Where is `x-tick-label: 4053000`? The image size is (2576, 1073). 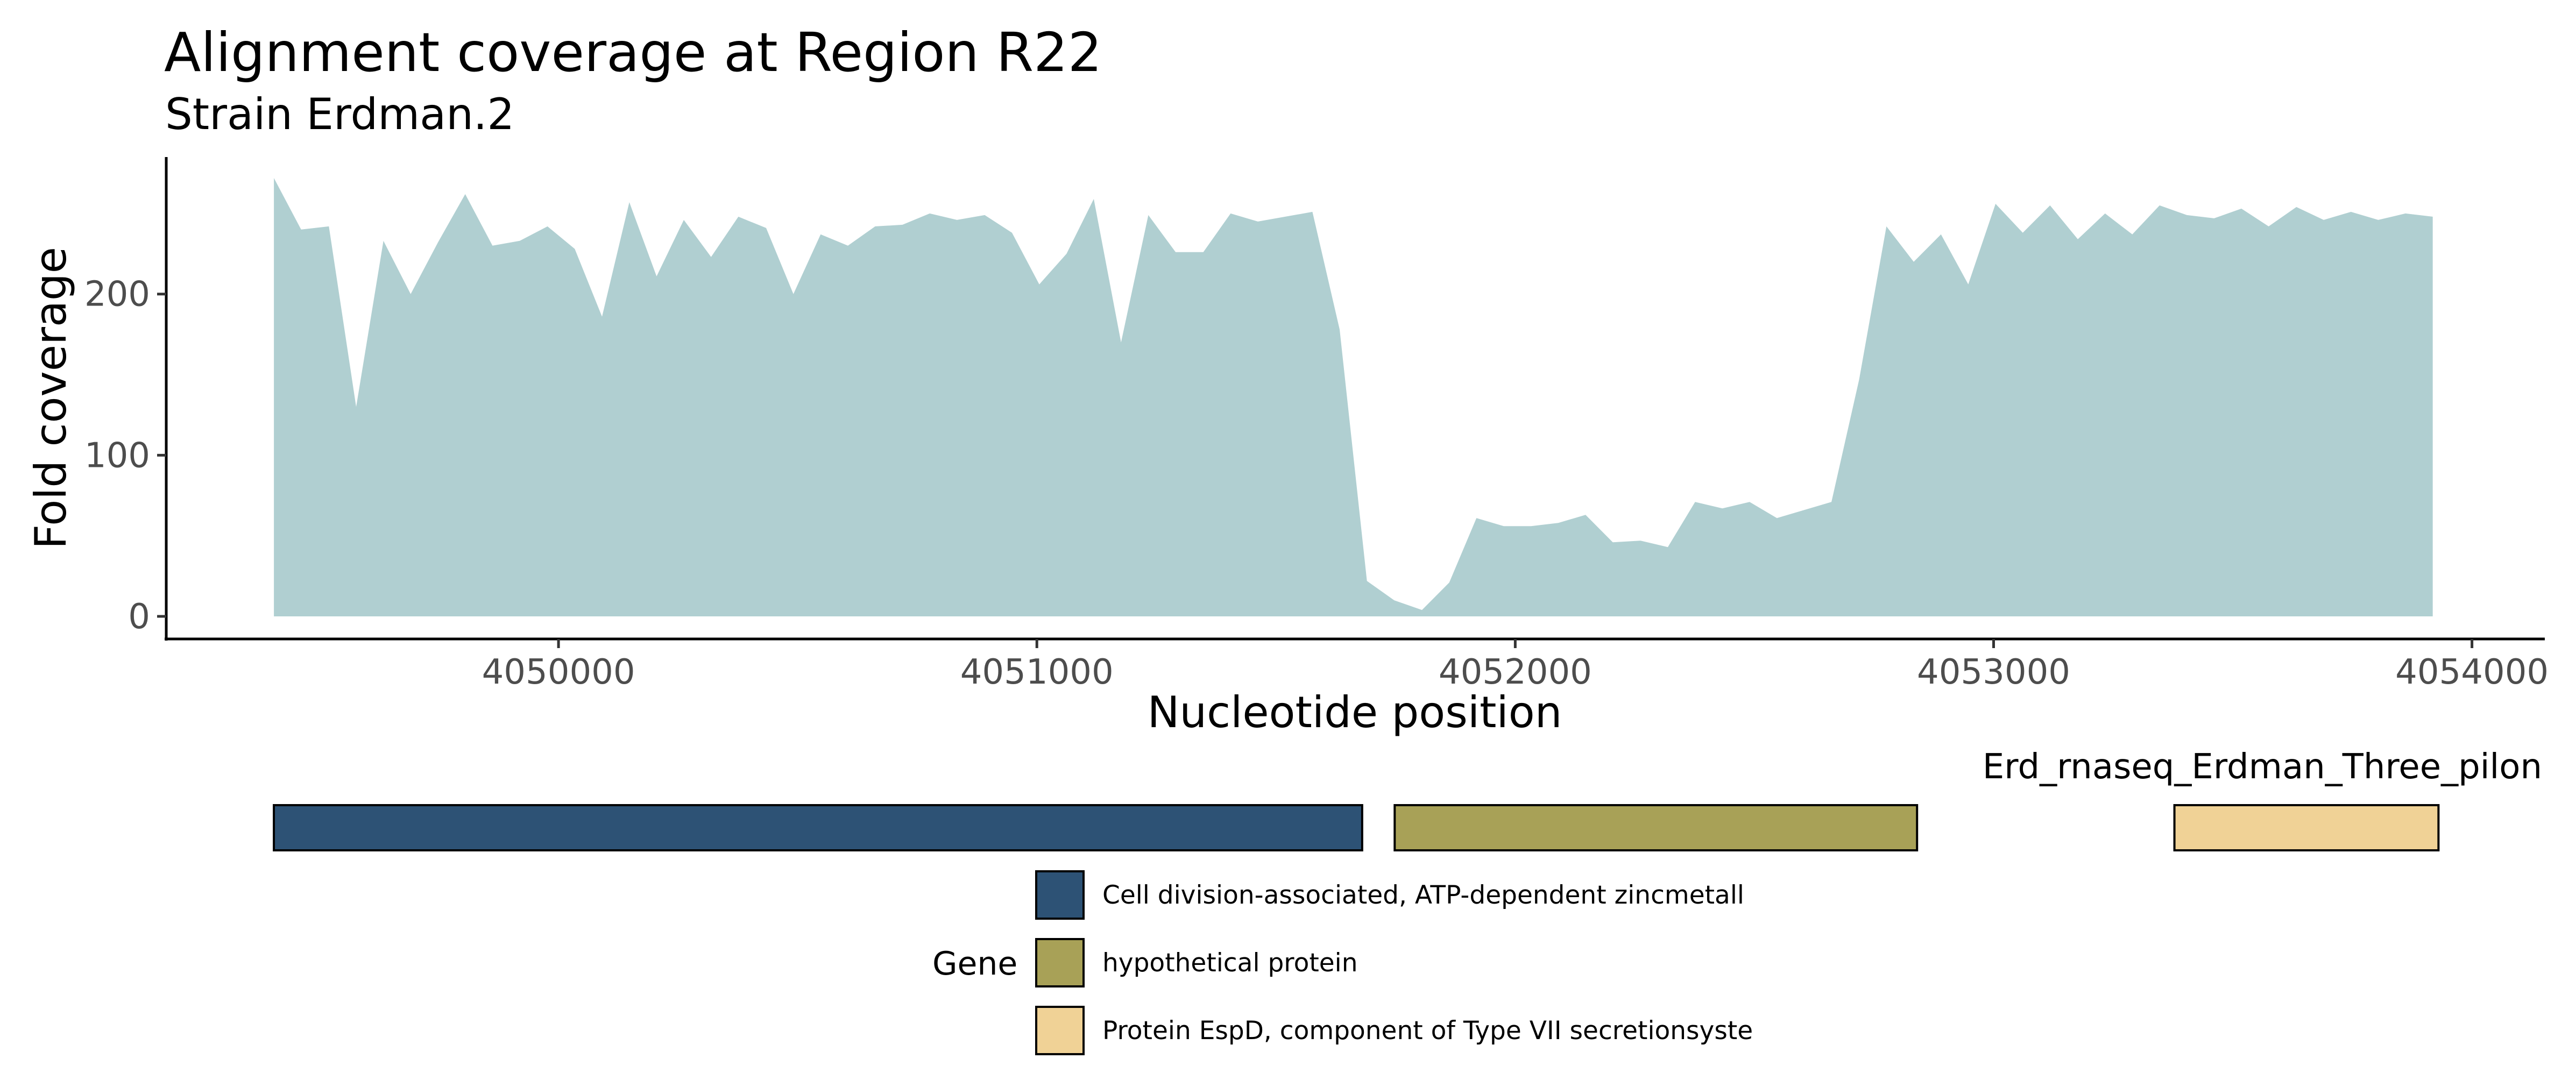 x-tick-label: 4053000 is located at coordinates (1993, 672).